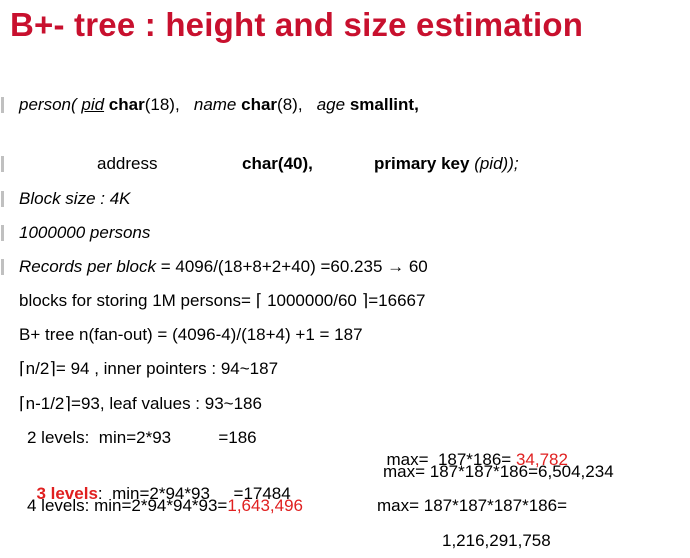 This screenshot has width=690, height=558. Describe the element at coordinates (75, 198) in the screenshot. I see `block-size-line: Block size : 4K` at that location.